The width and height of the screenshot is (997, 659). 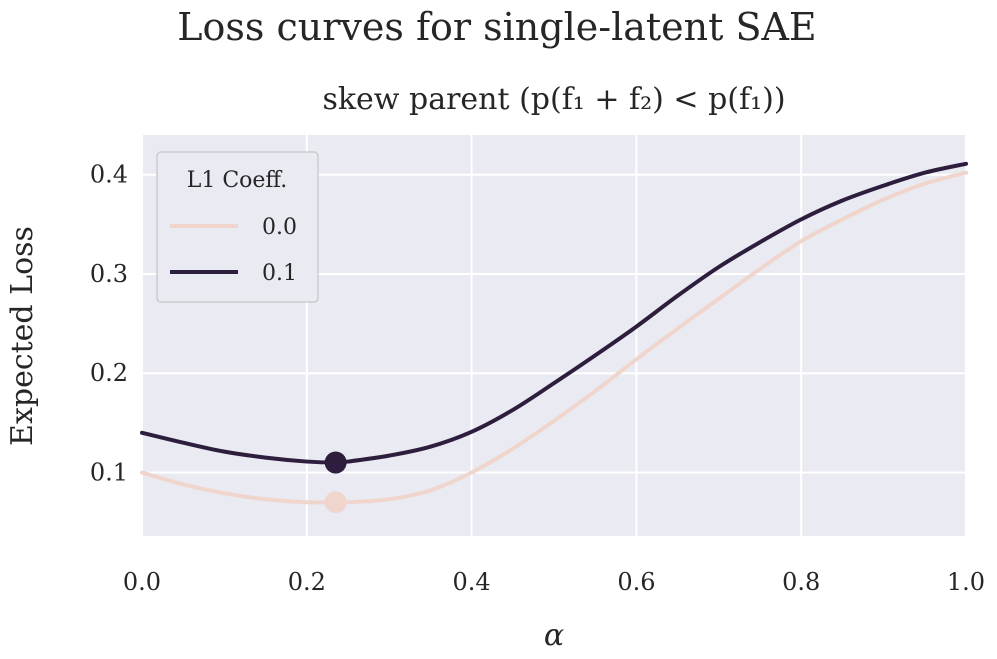 What do you see at coordinates (109, 373) in the screenshot?
I see `y-tick-label-1: 0.2` at bounding box center [109, 373].